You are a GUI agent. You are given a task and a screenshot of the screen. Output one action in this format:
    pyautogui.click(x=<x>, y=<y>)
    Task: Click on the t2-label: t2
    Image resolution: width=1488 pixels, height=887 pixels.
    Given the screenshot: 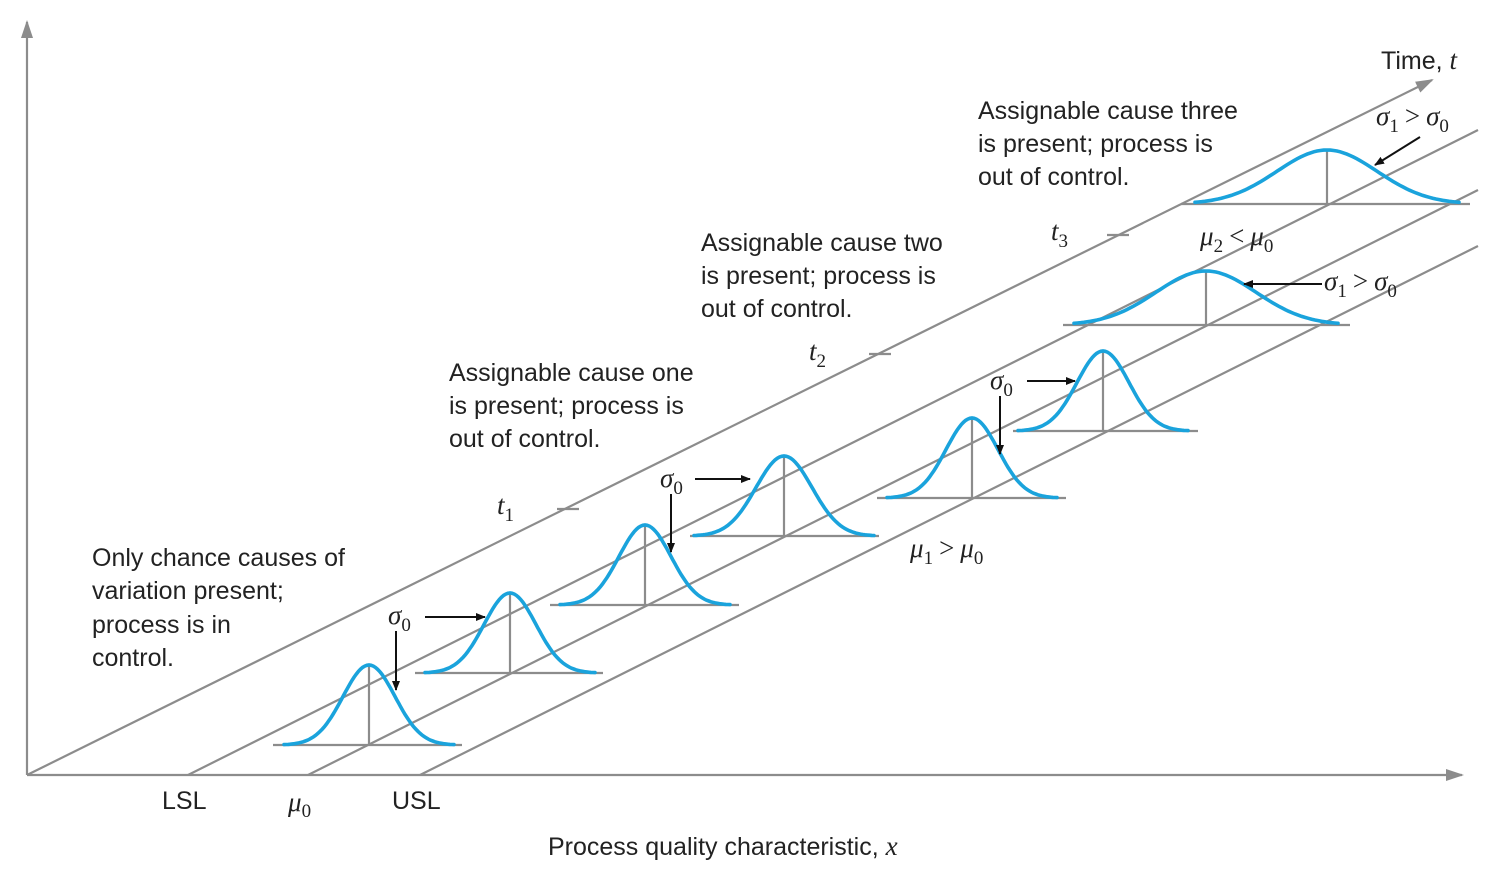 What is the action you would take?
    pyautogui.click(x=817, y=354)
    